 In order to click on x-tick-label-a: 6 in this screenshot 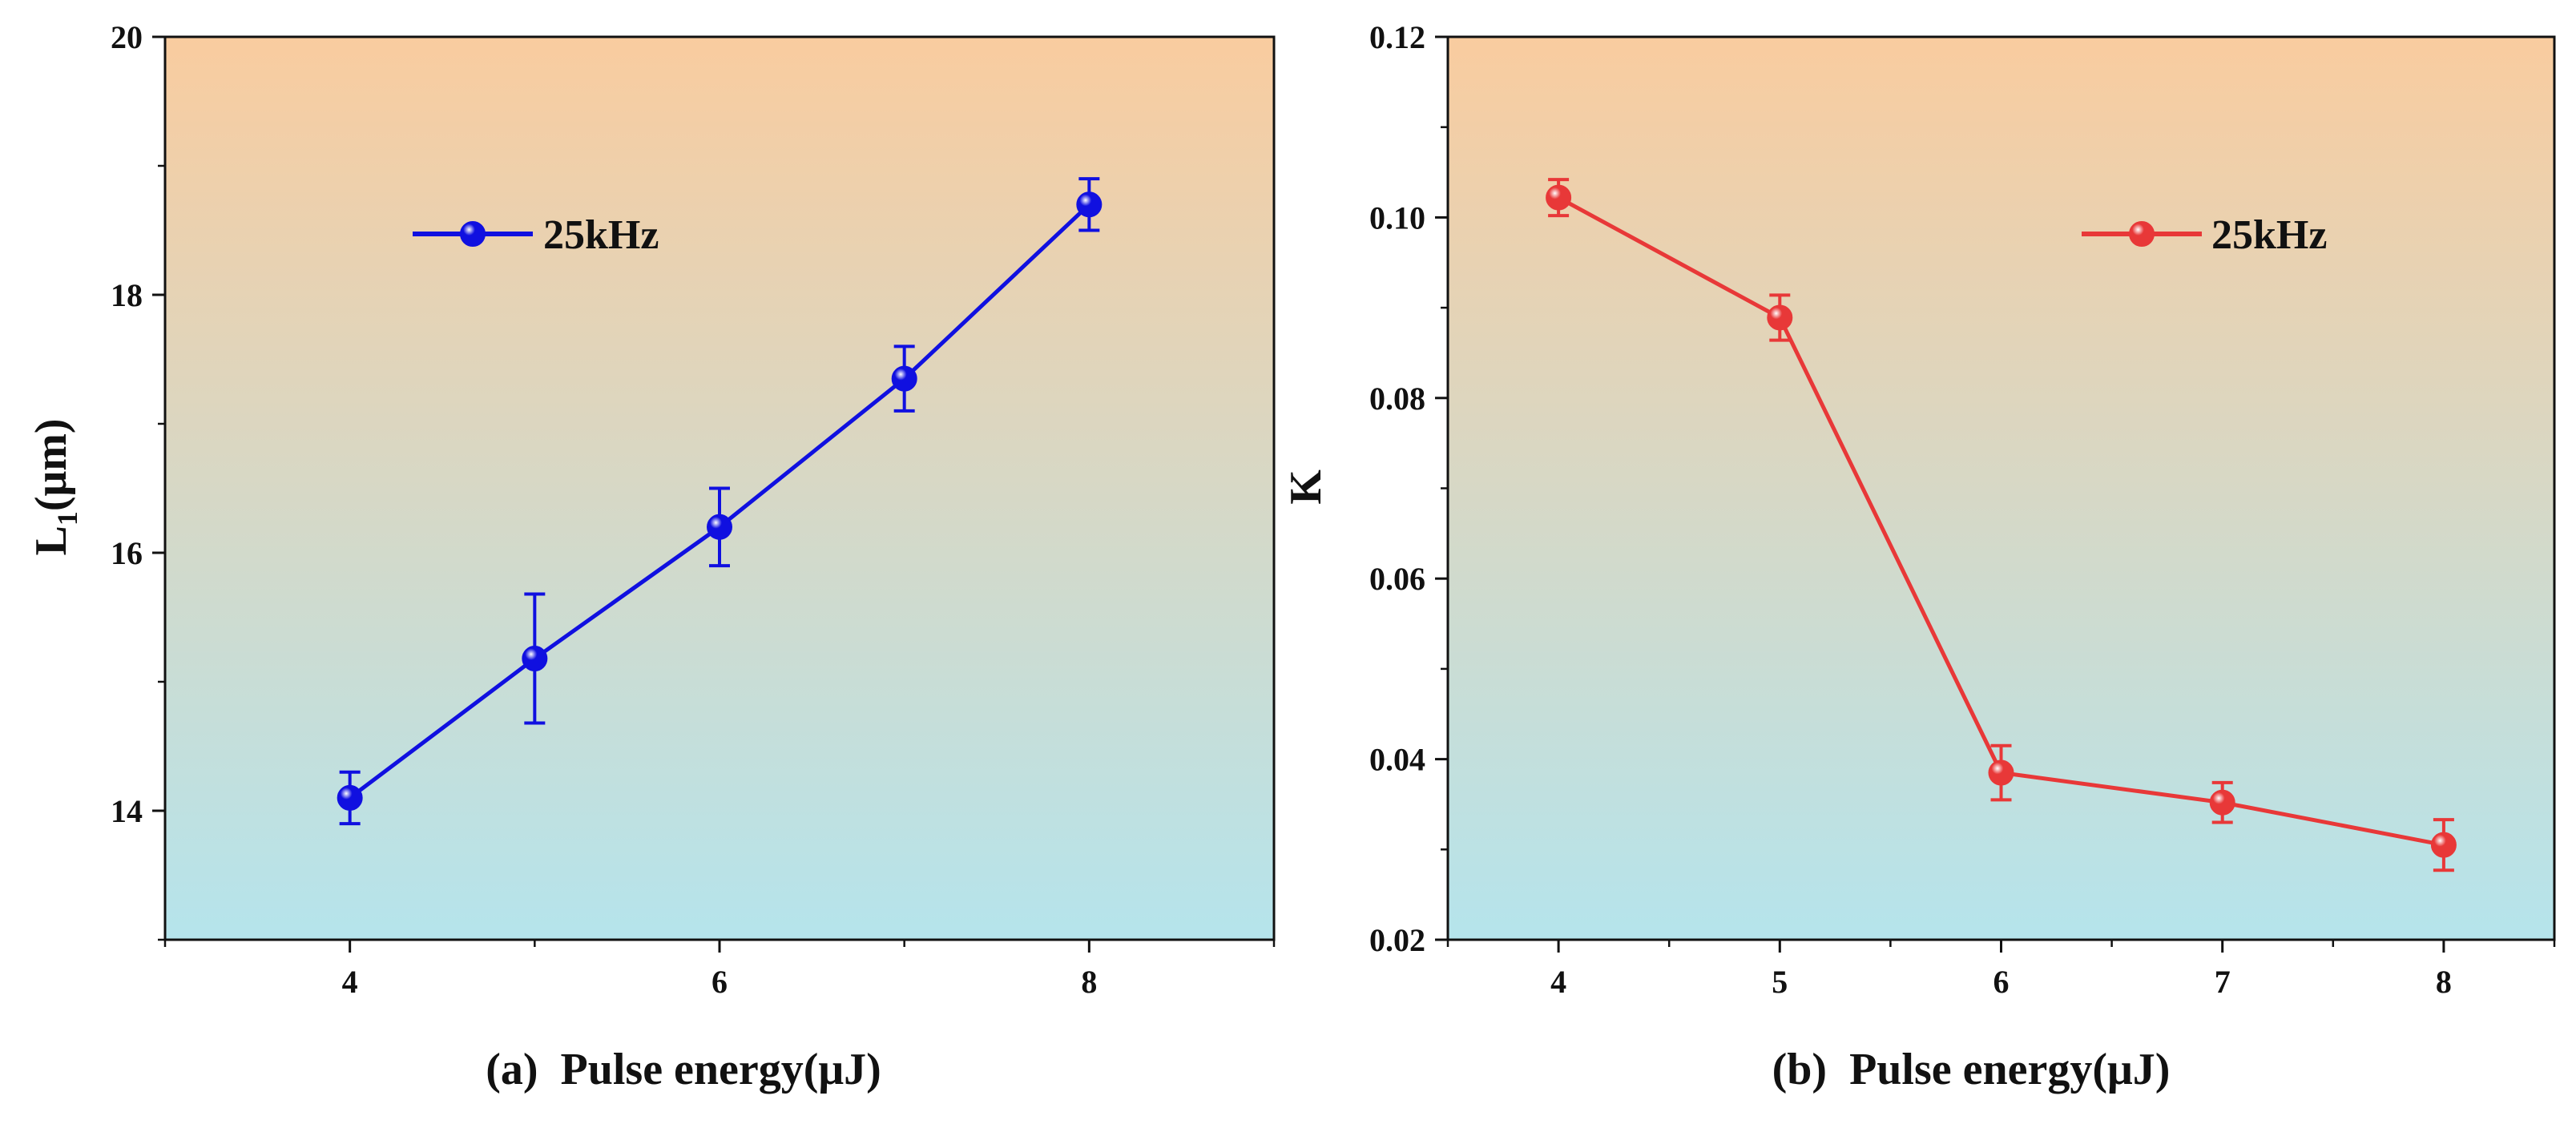, I will do `click(720, 982)`.